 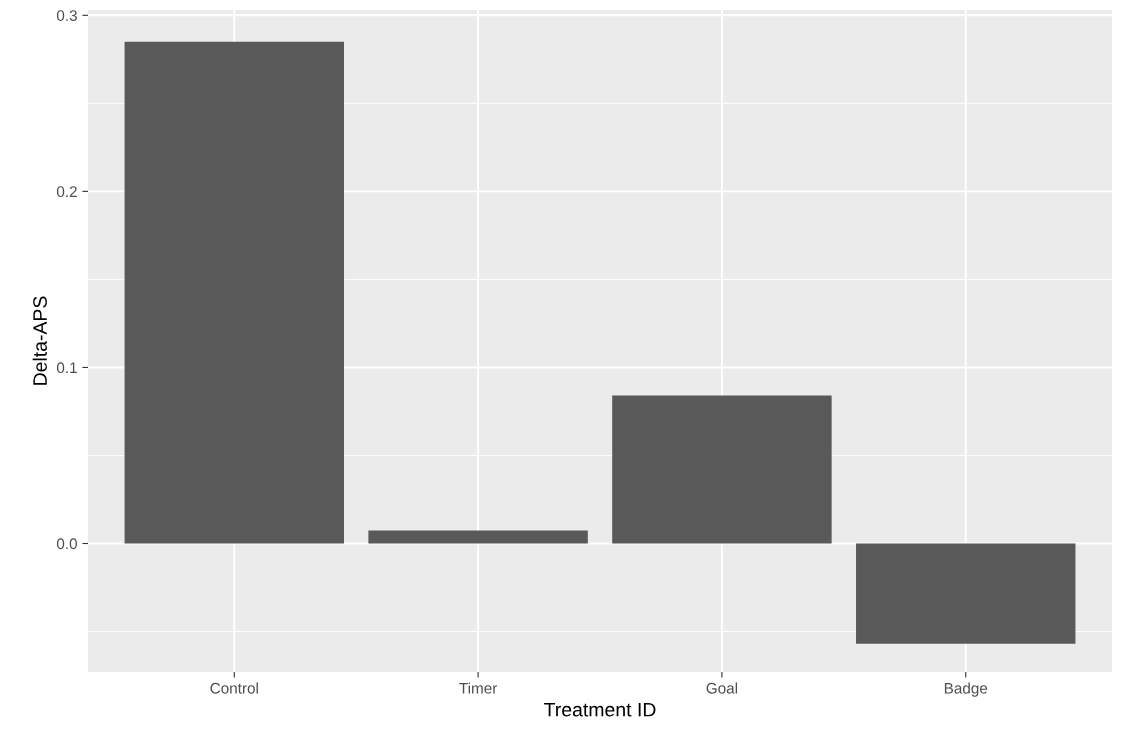 I want to click on y-axis-title: Delta-APS, so click(x=39, y=340).